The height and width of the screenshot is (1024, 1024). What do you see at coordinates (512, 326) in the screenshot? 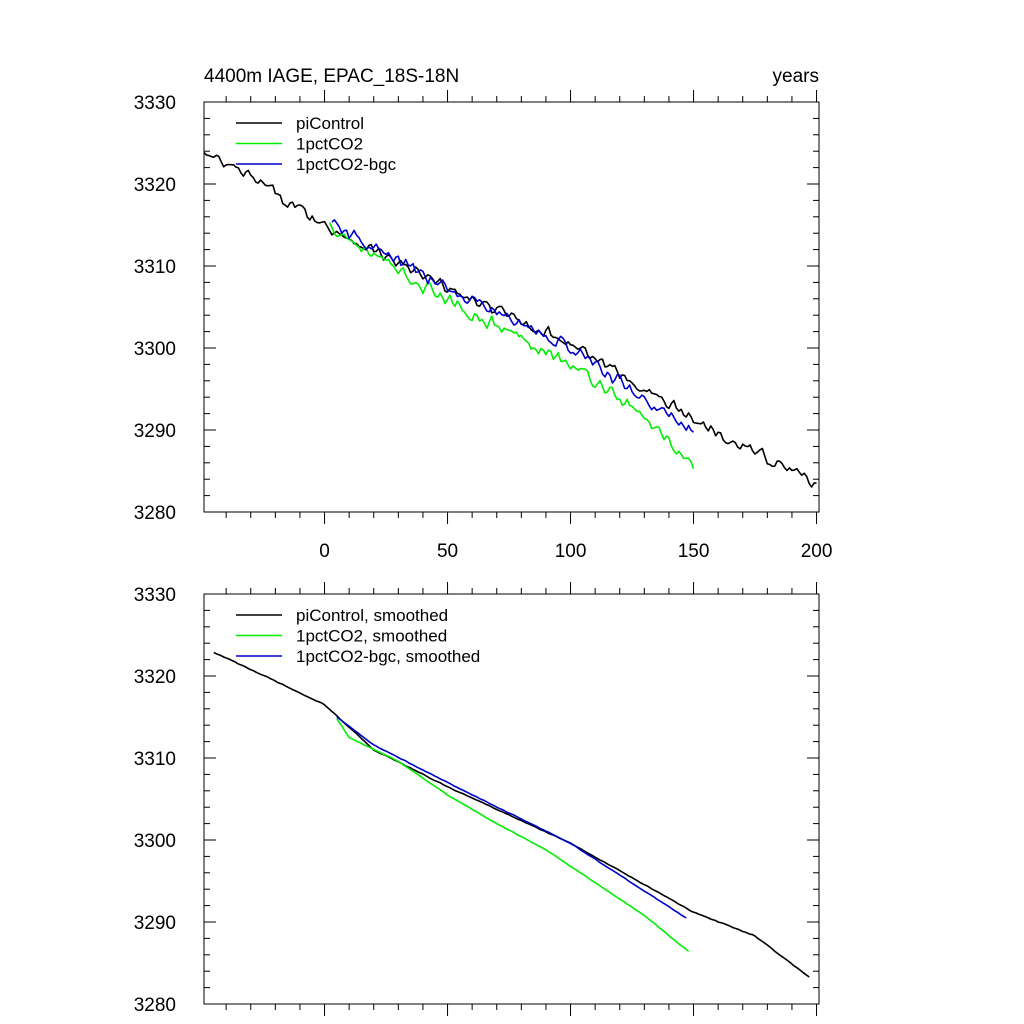
I see `series-line-1pctco2-bgc` at bounding box center [512, 326].